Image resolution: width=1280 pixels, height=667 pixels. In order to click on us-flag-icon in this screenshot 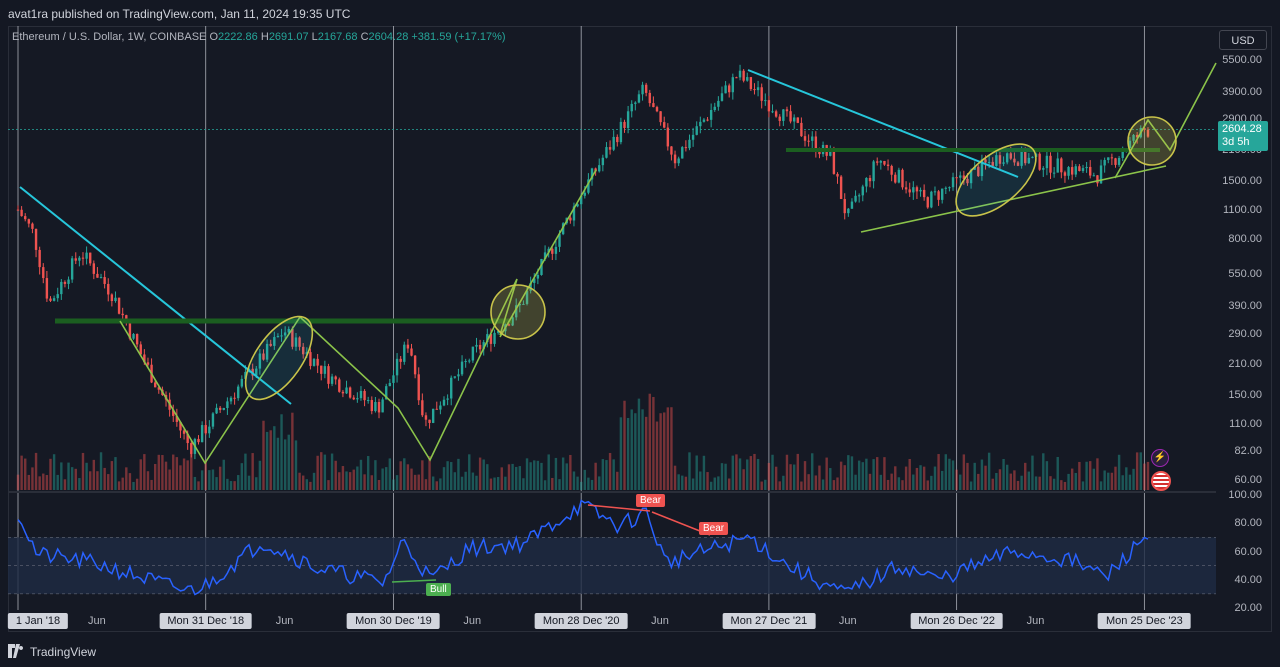, I will do `click(1161, 481)`.